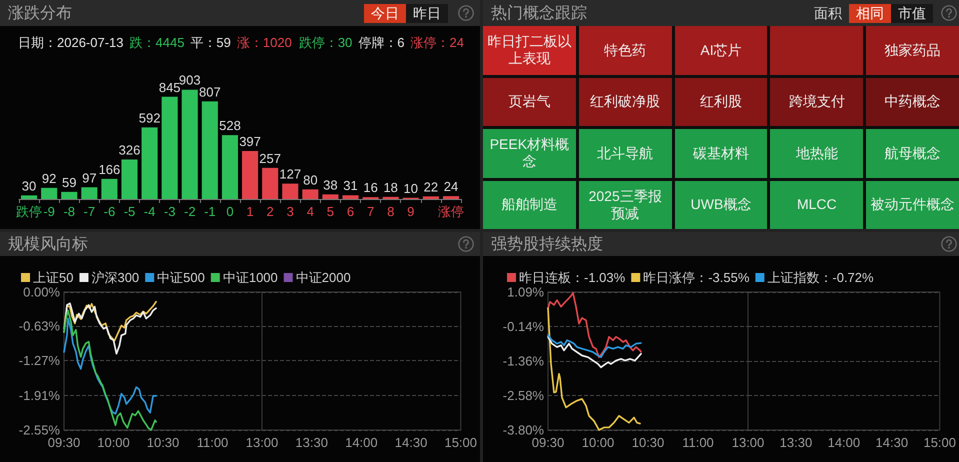 The width and height of the screenshot is (959, 462). Describe the element at coordinates (130, 211) in the screenshot. I see `x-tick-label: -5` at that location.